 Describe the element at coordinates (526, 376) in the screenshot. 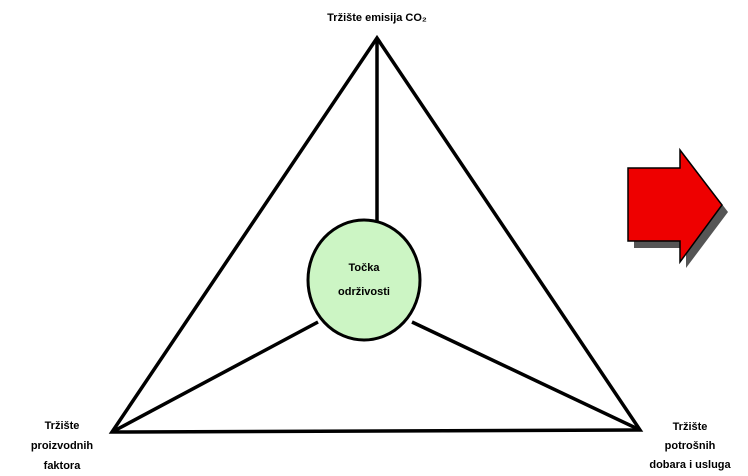

I see `connector-right` at that location.